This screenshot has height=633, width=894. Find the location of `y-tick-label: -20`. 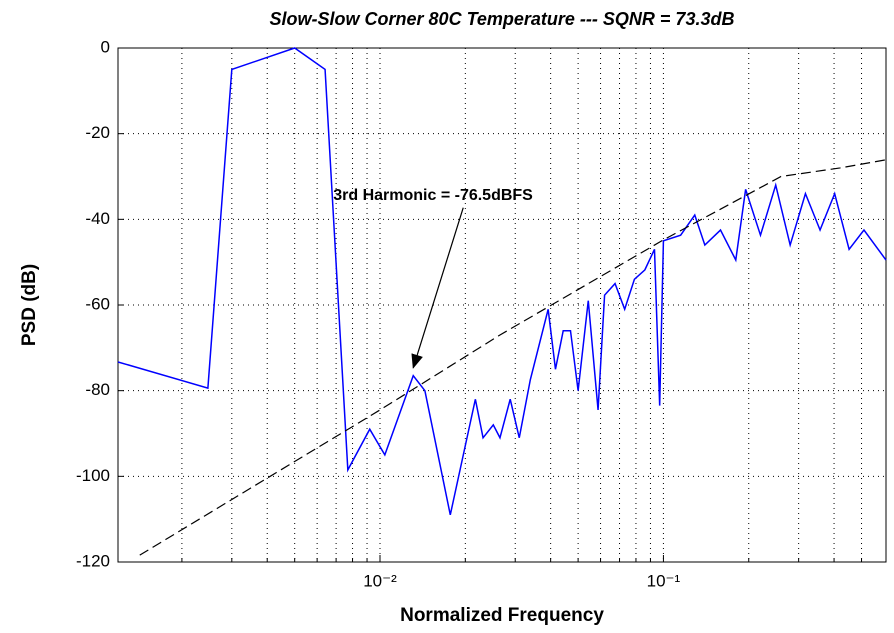

y-tick-label: -20 is located at coordinates (97, 132).